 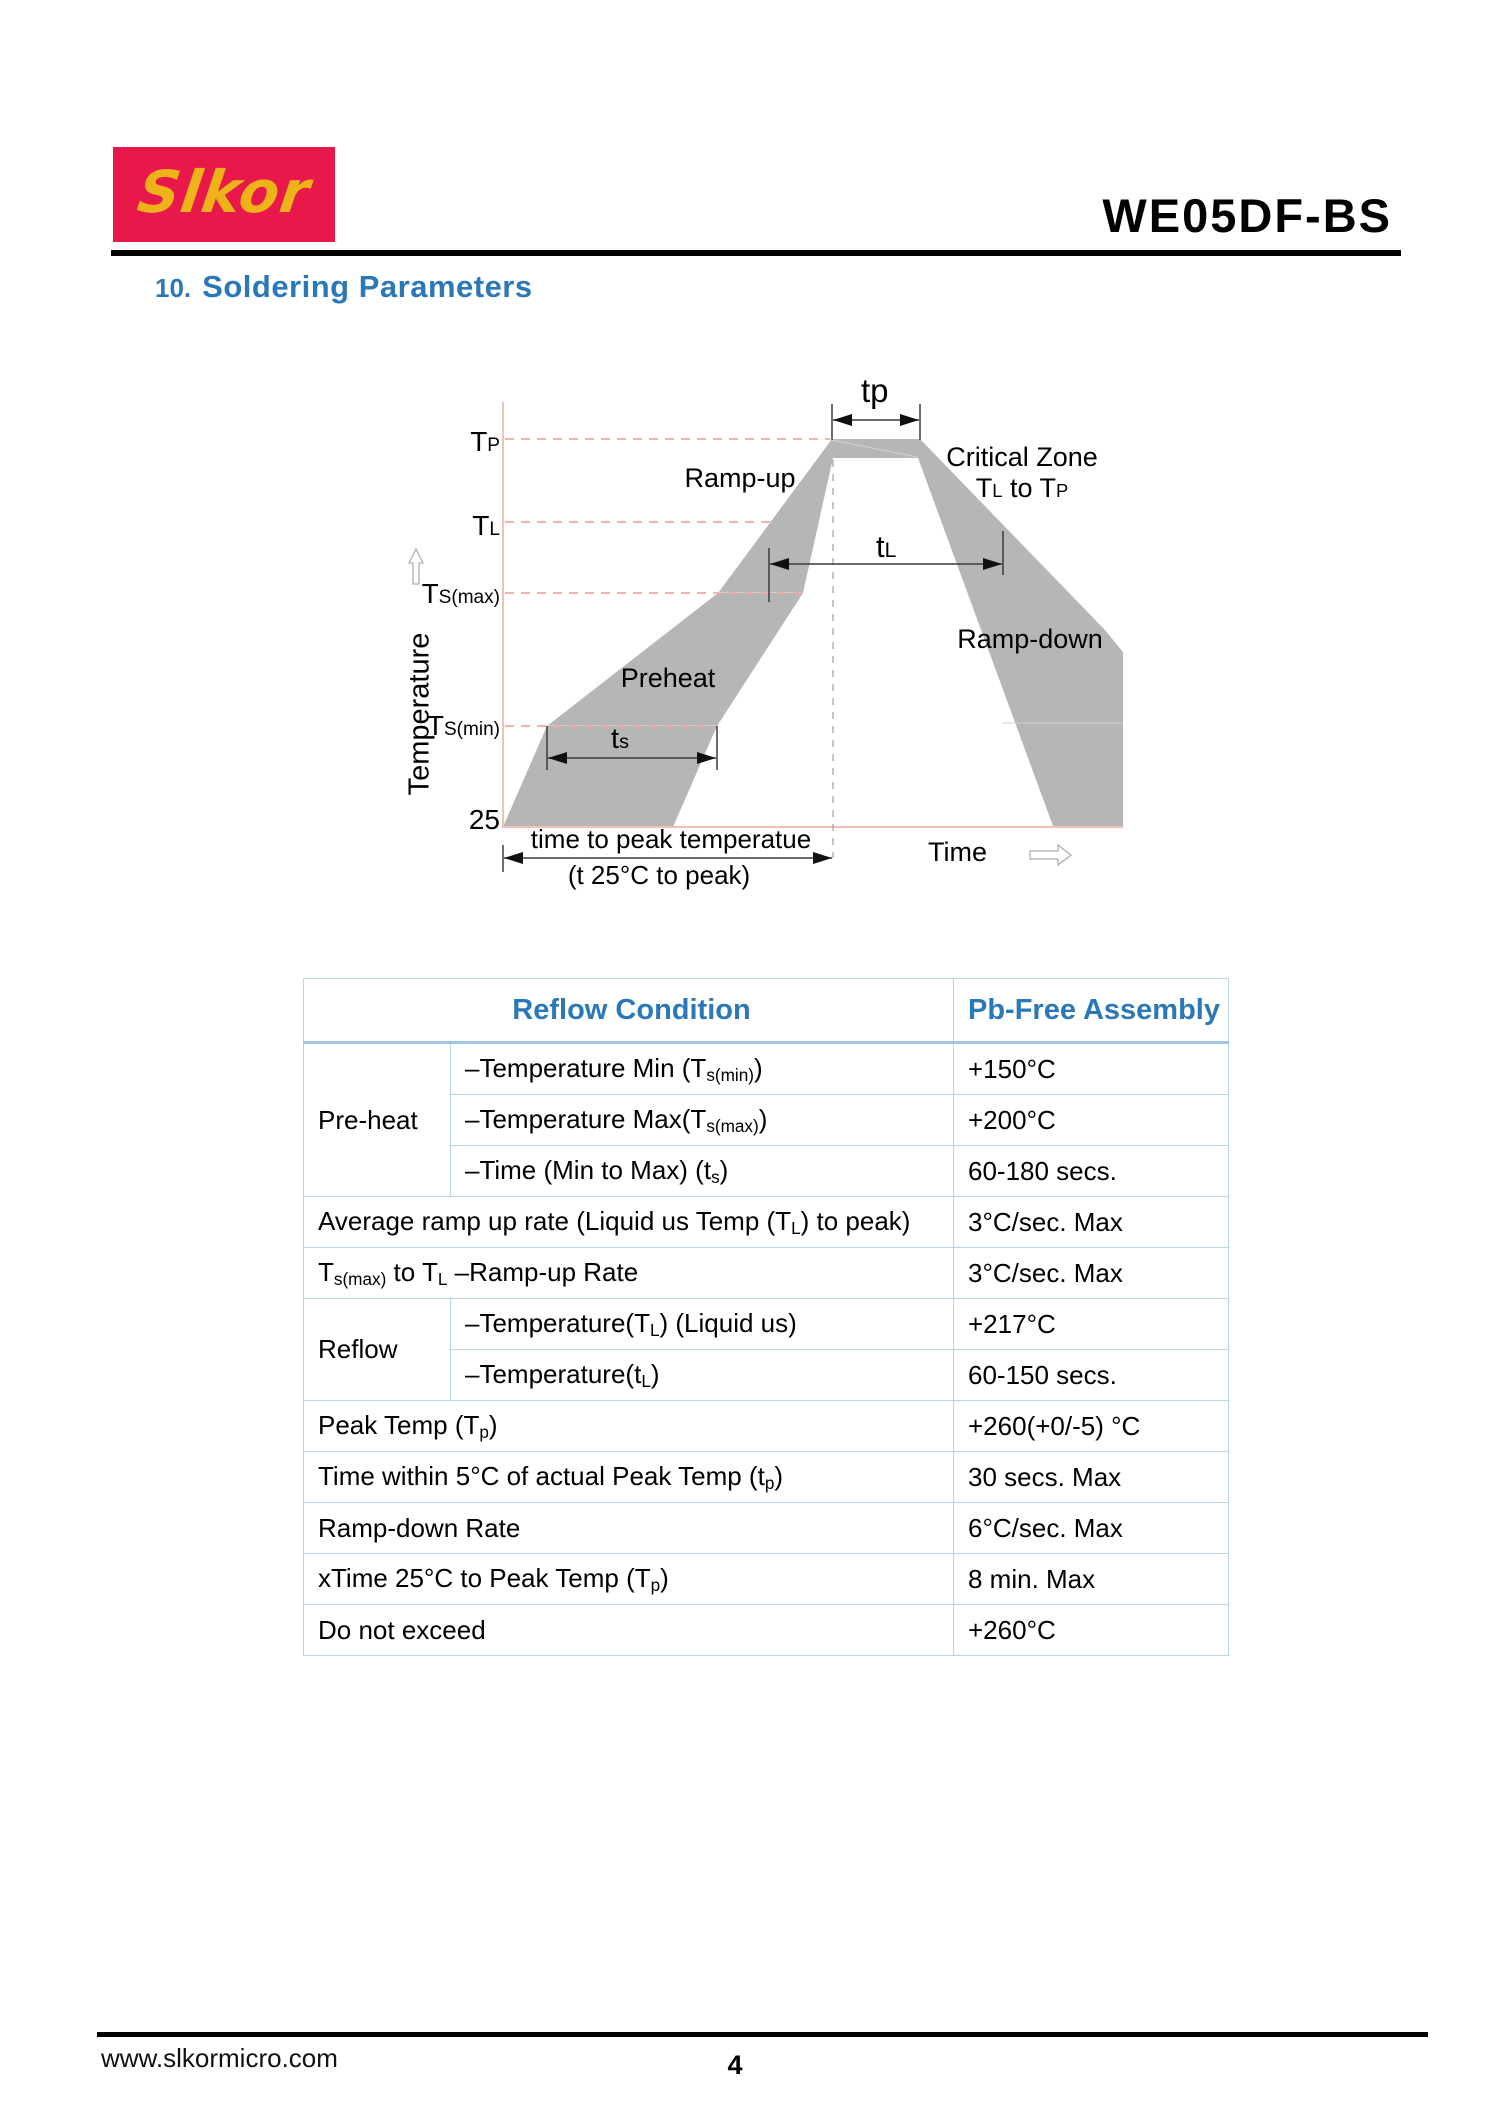 What do you see at coordinates (1091, 1579) in the screenshot?
I see `value-cell: 8 min. Max` at bounding box center [1091, 1579].